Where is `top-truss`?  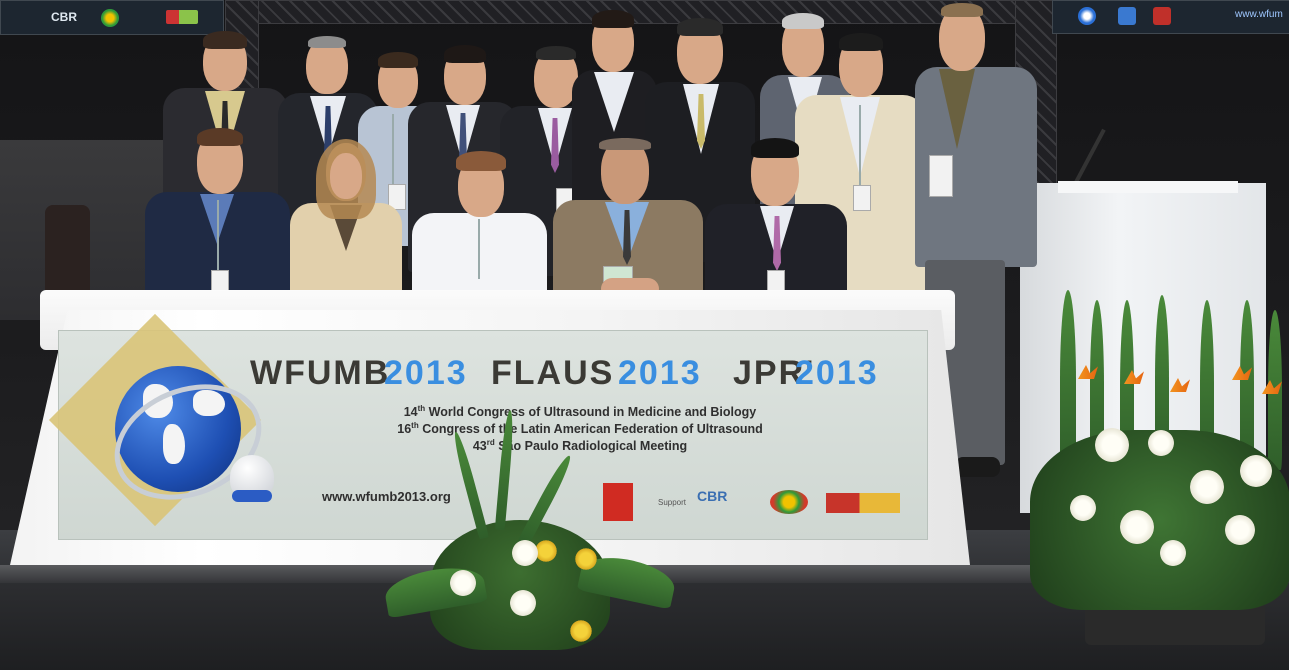
top-truss is located at coordinates (641, 12).